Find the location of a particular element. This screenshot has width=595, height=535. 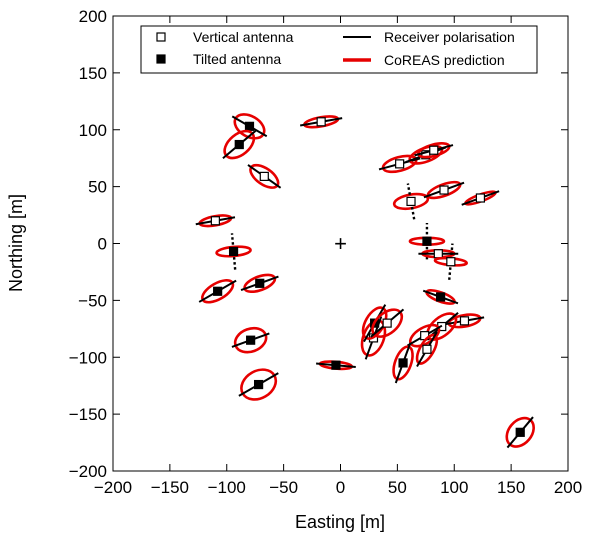

legend-open-square-marker is located at coordinates (161, 37).